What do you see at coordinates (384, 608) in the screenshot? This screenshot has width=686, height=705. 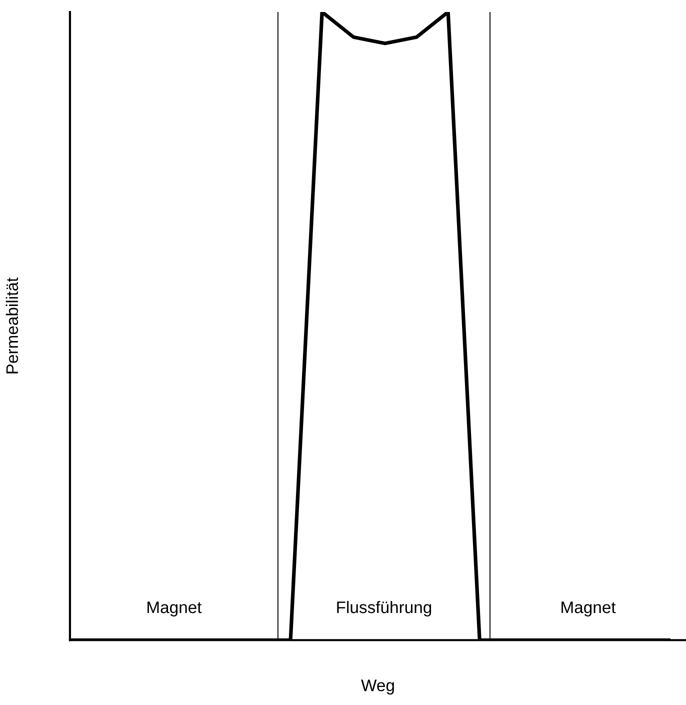 I see `annotation: Flussführung` at bounding box center [384, 608].